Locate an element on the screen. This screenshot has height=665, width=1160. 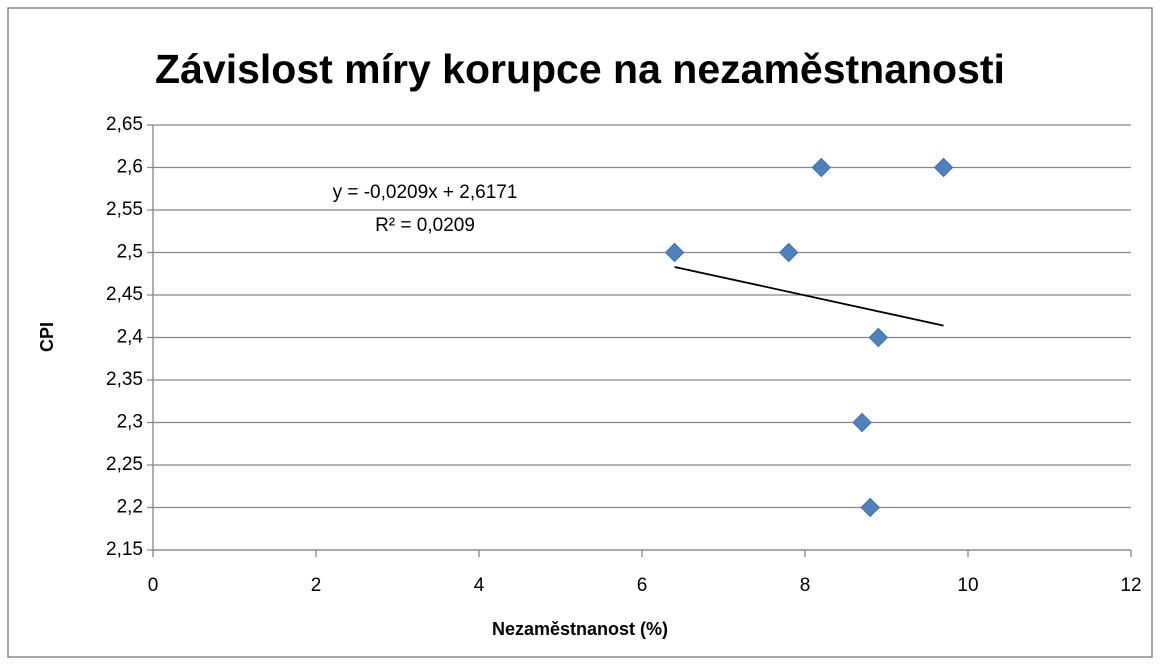
x-tick-label: 4 is located at coordinates (479, 585).